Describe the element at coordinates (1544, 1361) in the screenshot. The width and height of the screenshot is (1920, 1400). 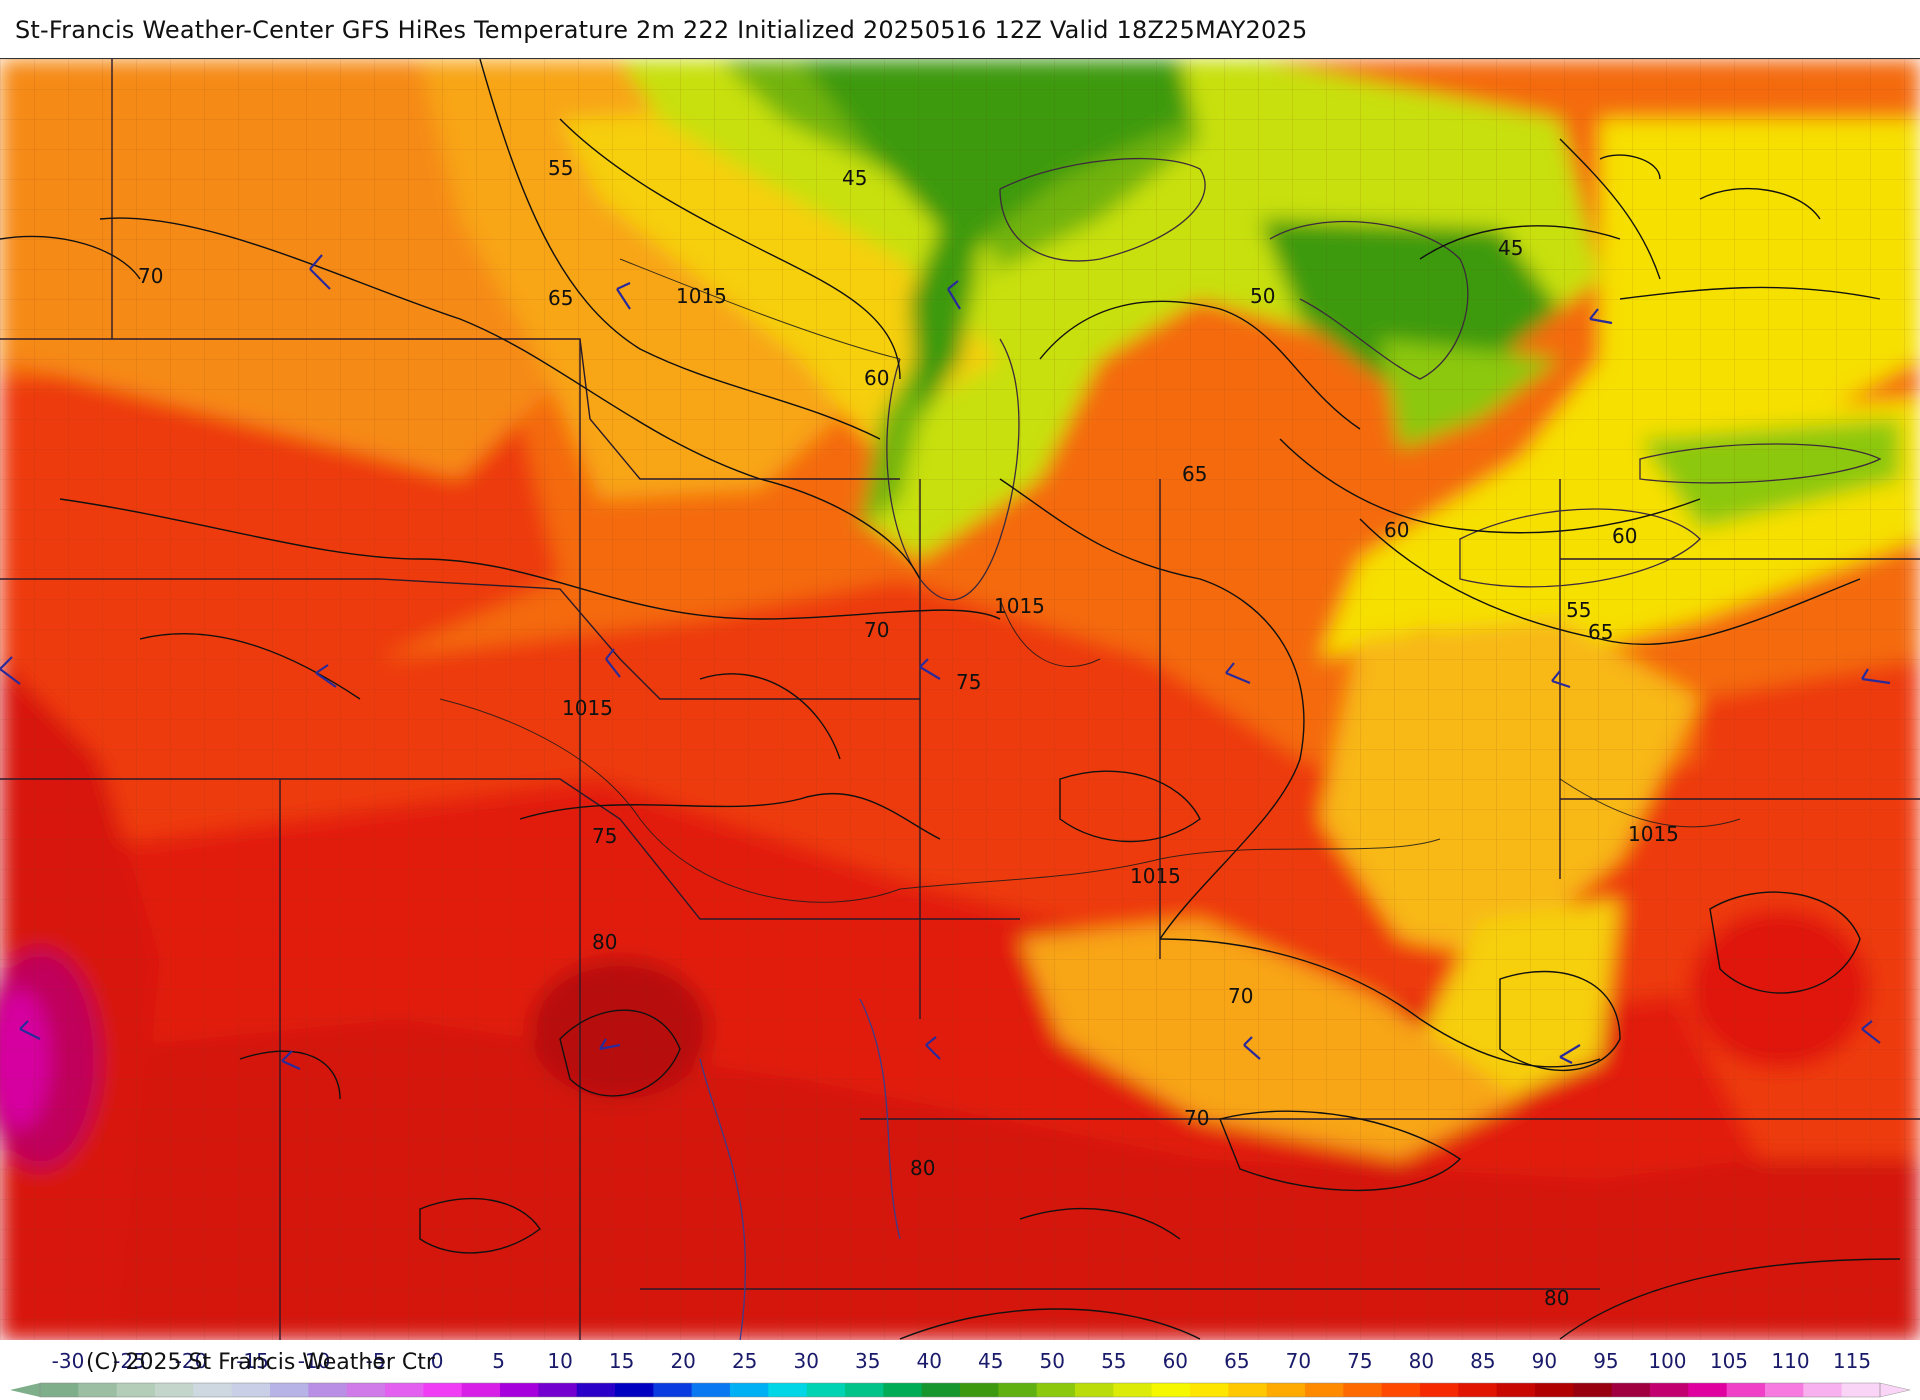
I see `legend-tick-label: 90` at that location.